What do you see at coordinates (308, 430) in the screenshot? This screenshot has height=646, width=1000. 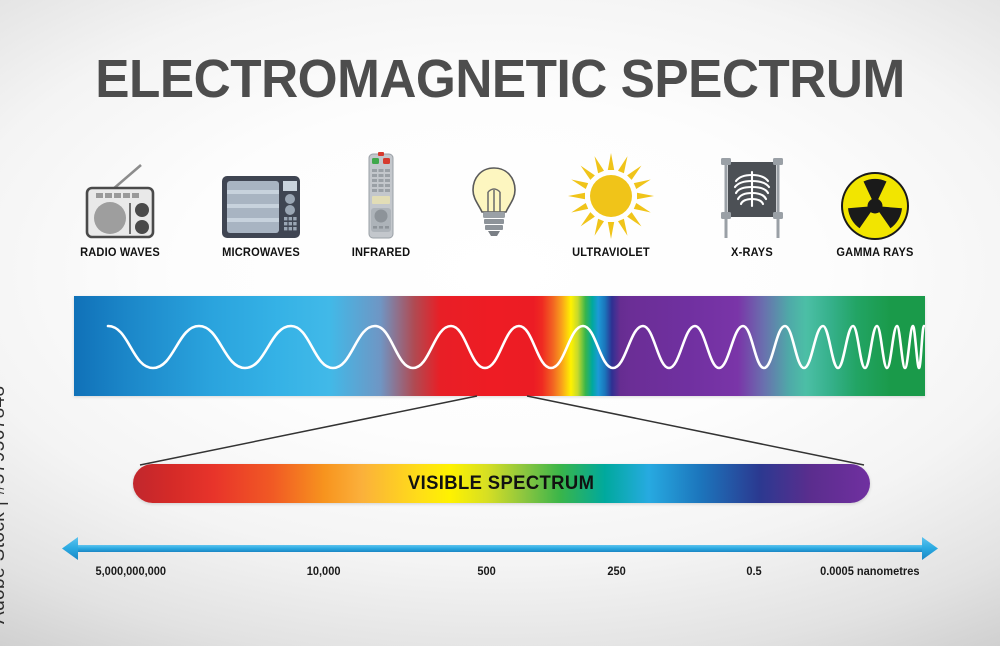 I see `callout-line-left` at bounding box center [308, 430].